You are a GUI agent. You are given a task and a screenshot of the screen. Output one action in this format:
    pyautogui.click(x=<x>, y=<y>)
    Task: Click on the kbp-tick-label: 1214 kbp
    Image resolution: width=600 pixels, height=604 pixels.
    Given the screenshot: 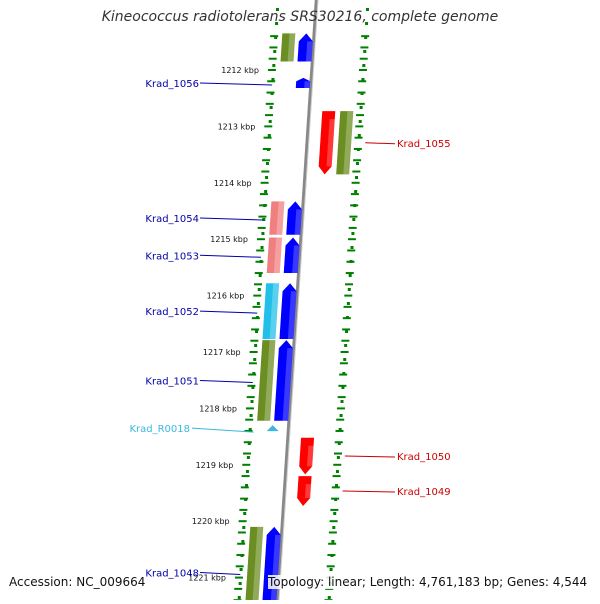 What is the action you would take?
    pyautogui.click(x=233, y=183)
    